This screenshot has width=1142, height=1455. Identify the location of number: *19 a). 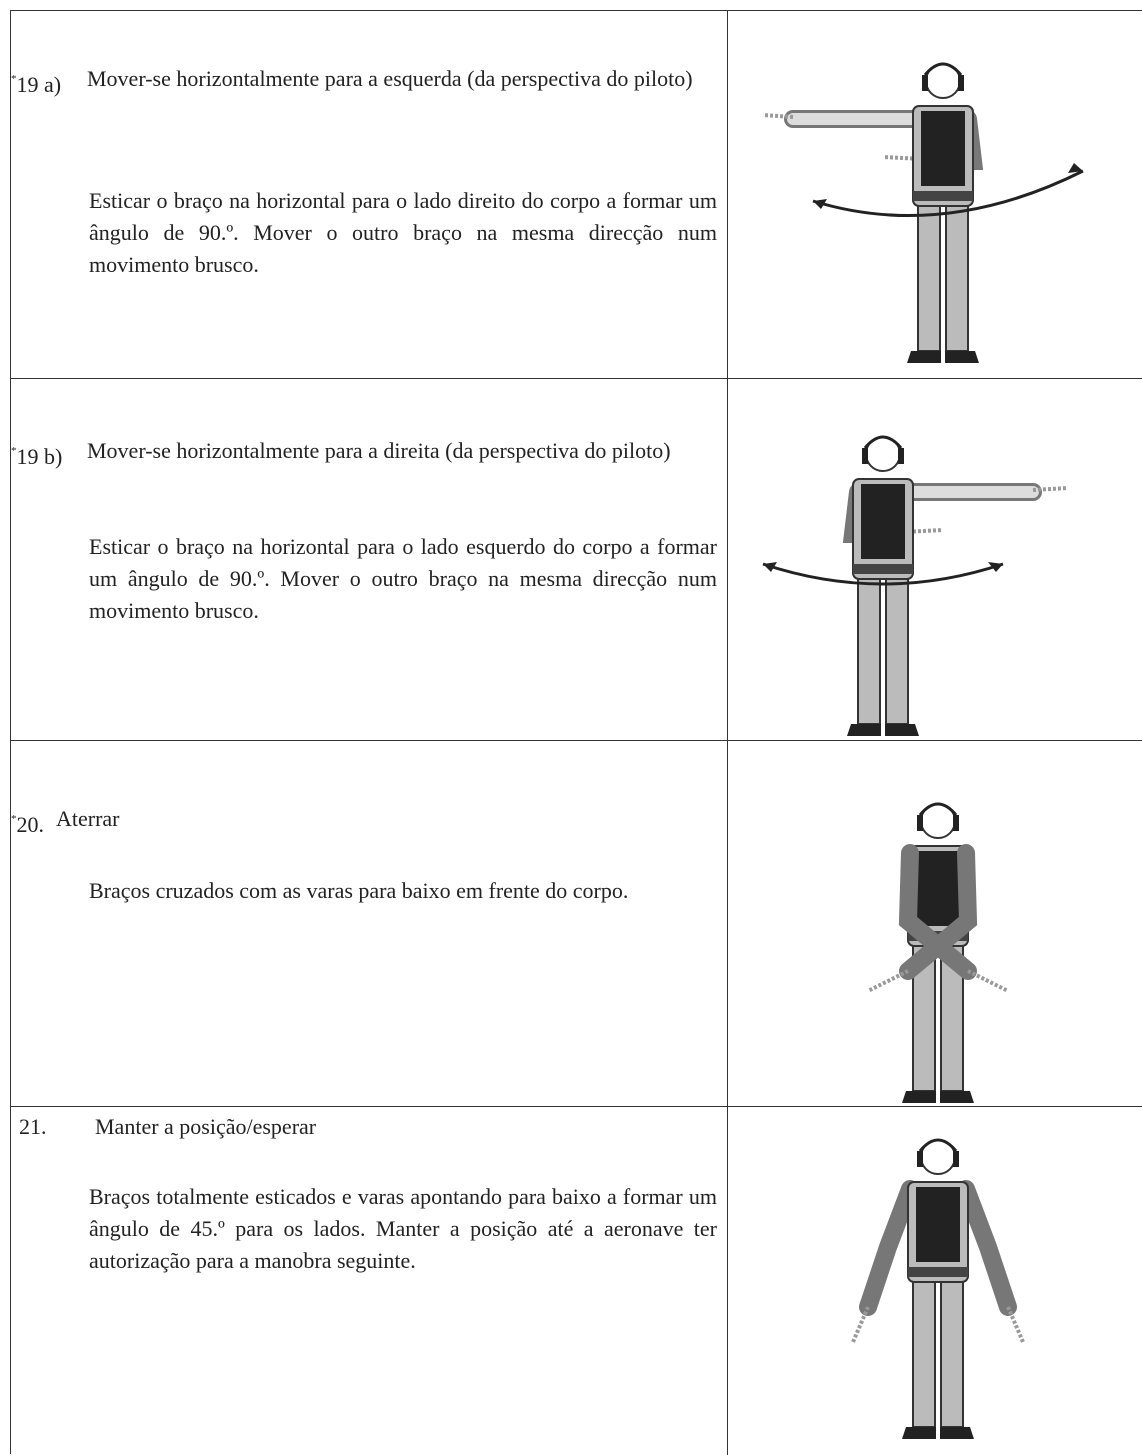
(49, 82).